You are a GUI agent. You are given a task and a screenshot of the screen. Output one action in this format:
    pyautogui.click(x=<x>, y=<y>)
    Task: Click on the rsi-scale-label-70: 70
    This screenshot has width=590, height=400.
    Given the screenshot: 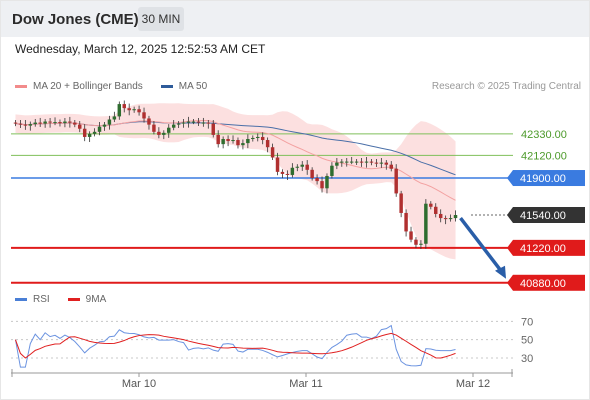 What is the action you would take?
    pyautogui.click(x=527, y=322)
    